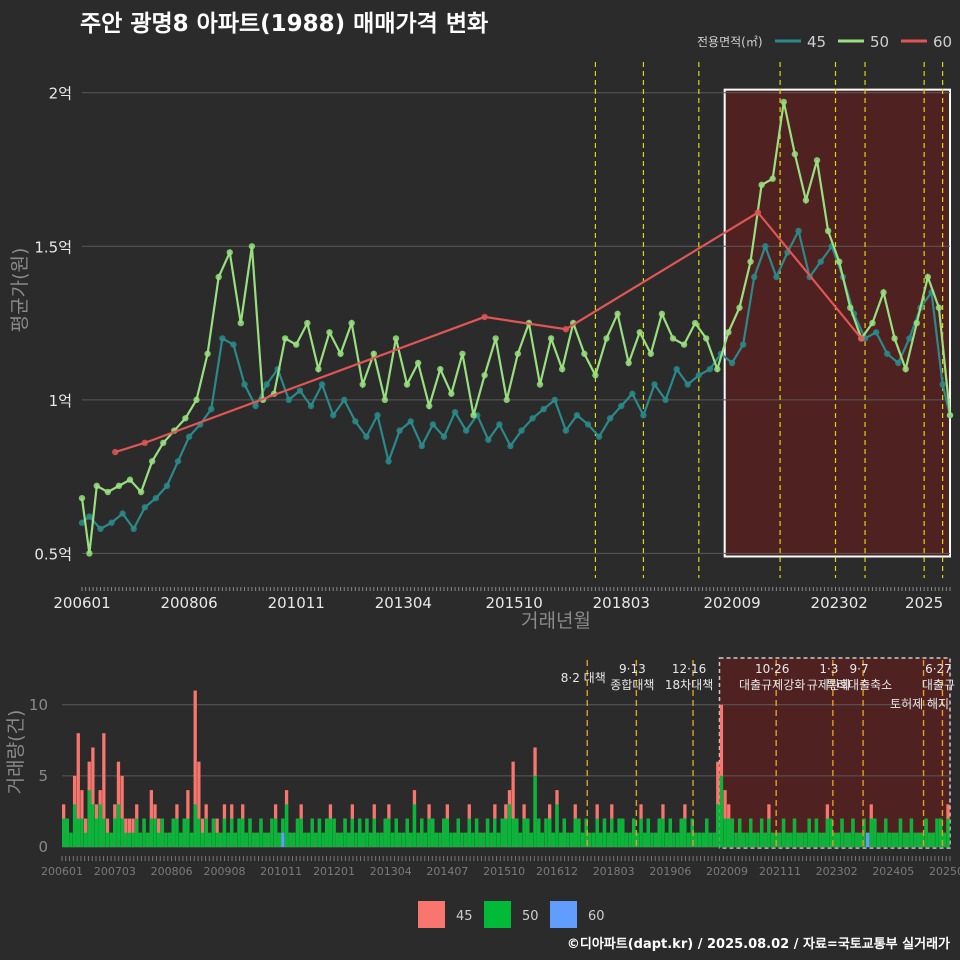  What do you see at coordinates (731, 603) in the screenshot?
I see `x-tick-label: 202009` at bounding box center [731, 603].